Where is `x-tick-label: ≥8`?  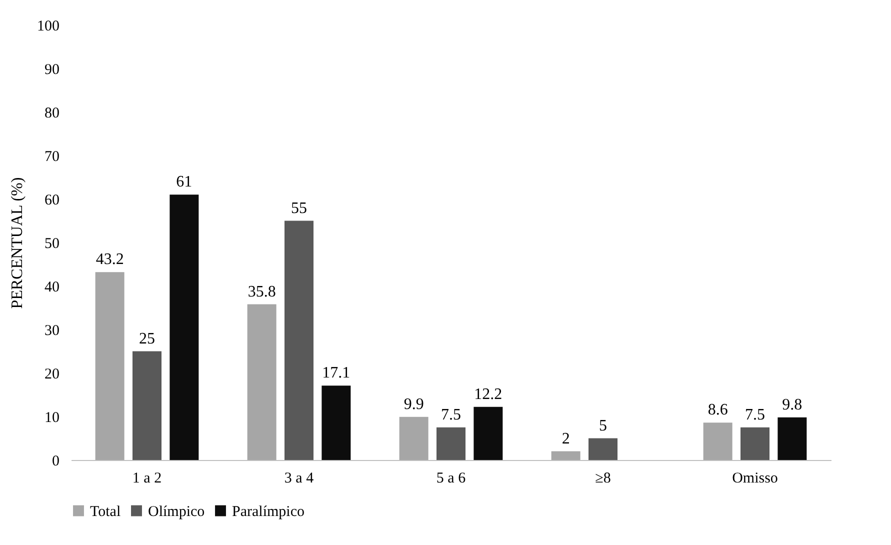
x-tick-label: ≥8 is located at coordinates (603, 478).